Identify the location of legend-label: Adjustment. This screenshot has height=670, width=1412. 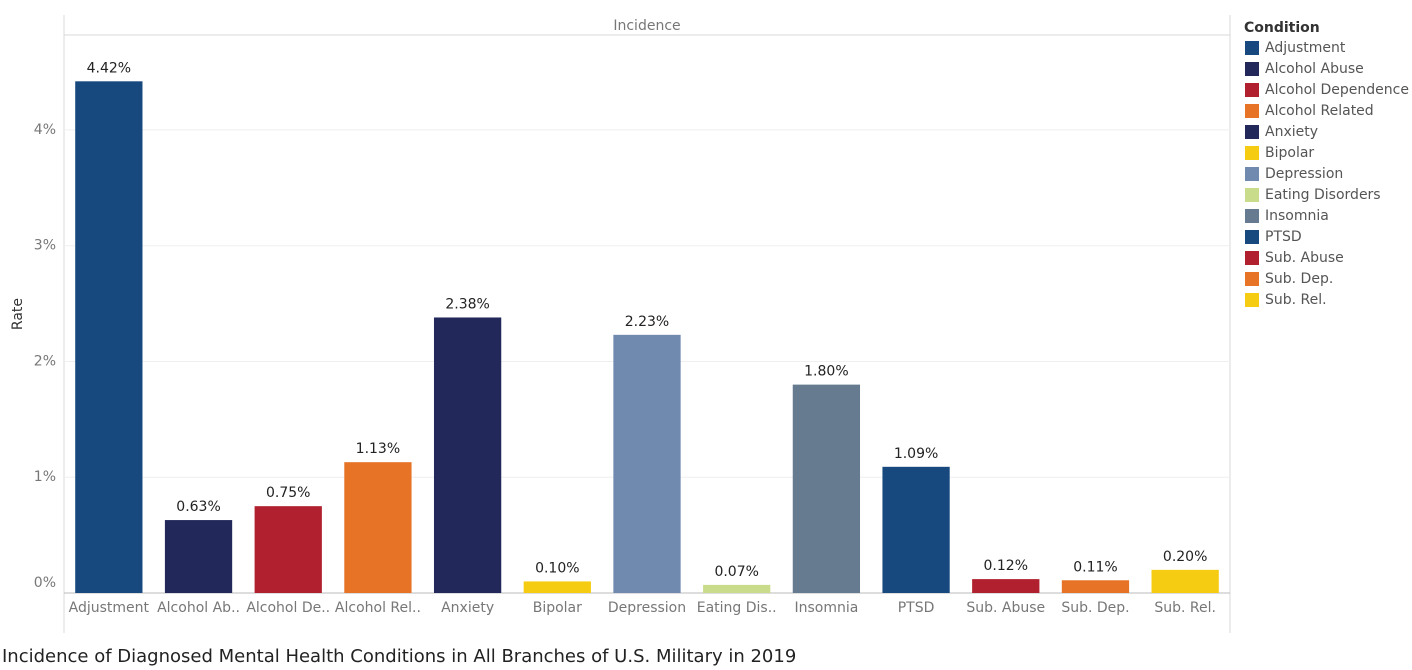
(1305, 48).